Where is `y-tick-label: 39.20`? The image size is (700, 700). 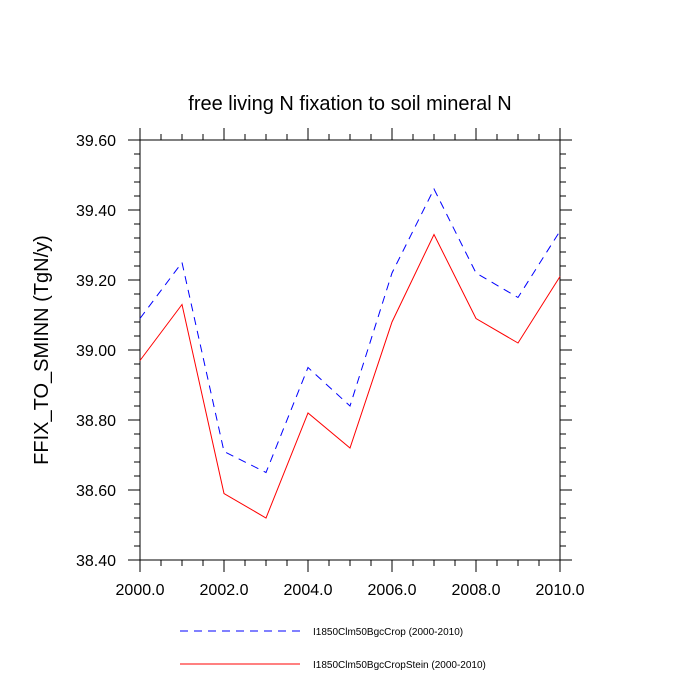
y-tick-label: 39.20 is located at coordinates (96, 281).